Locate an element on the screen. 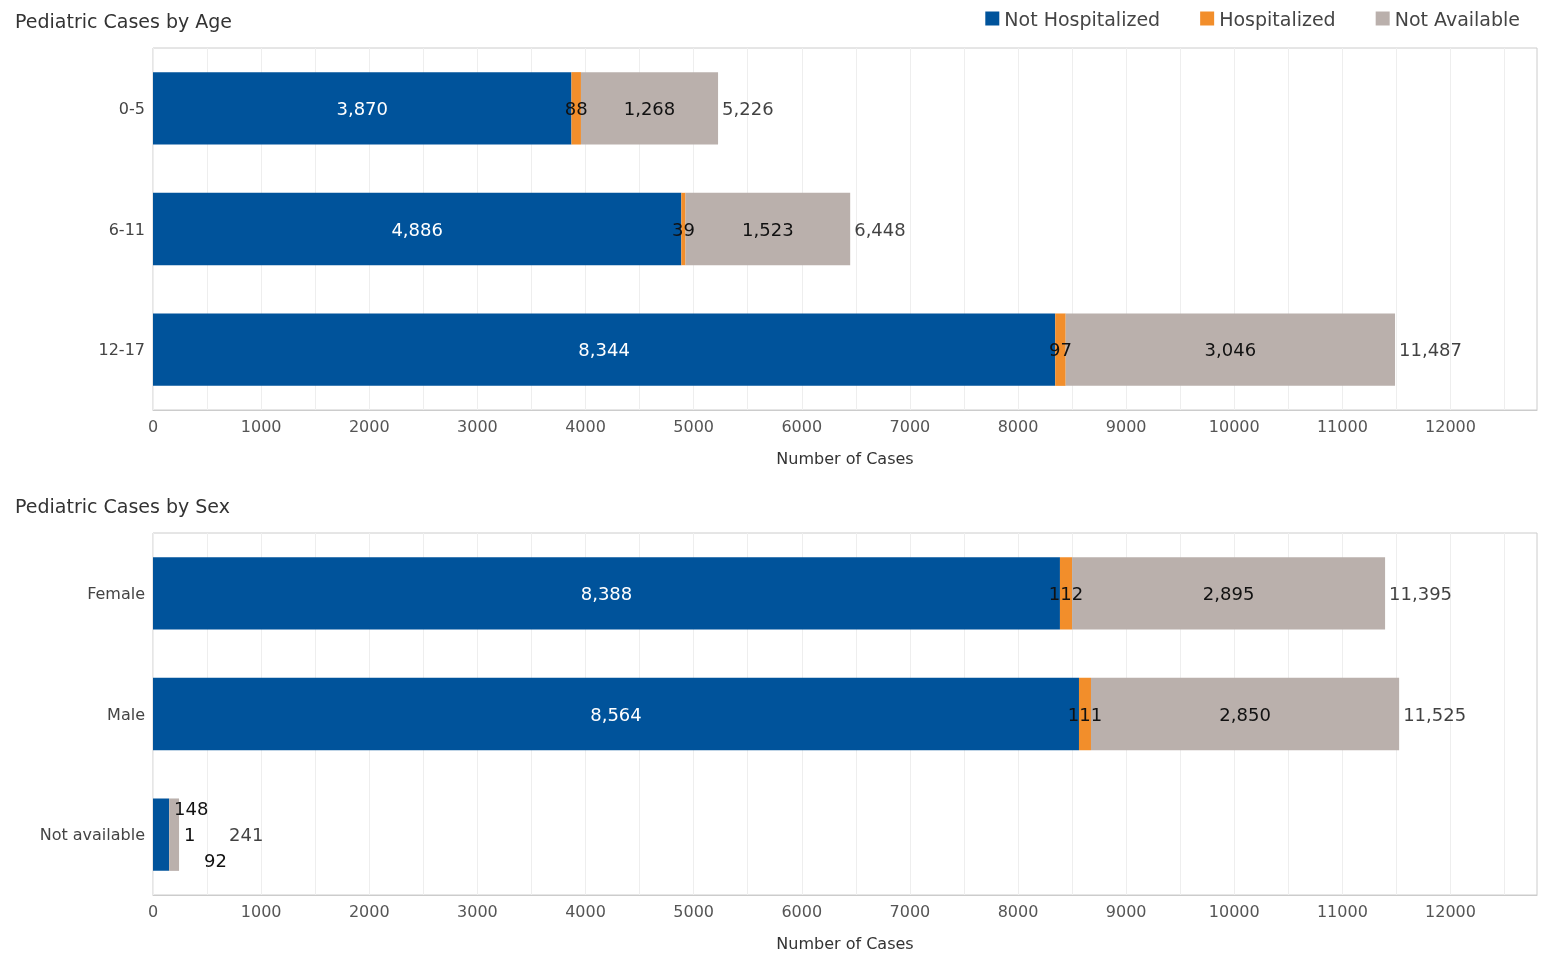 This screenshot has height=970, width=1545. y-tick-label: 0-5 is located at coordinates (131, 108).